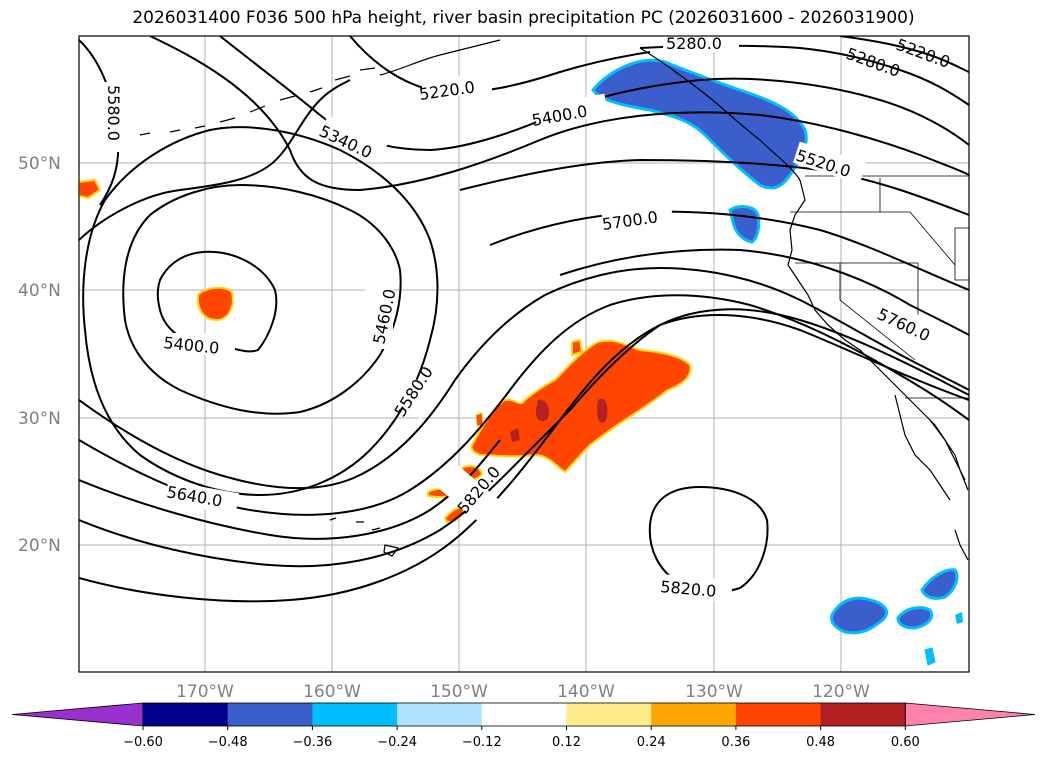  What do you see at coordinates (970, 714) in the screenshot?
I see `colorbar-extend-high` at bounding box center [970, 714].